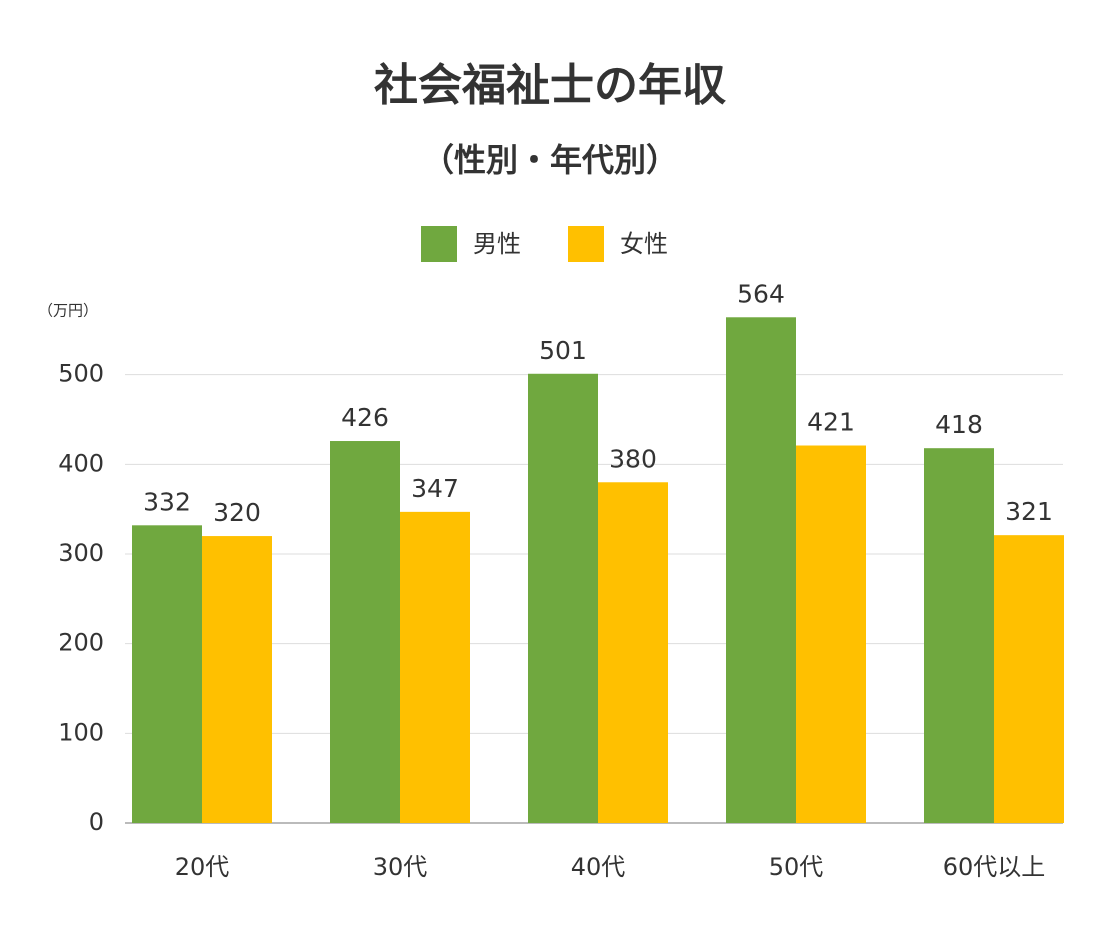  Describe the element at coordinates (994, 867) in the screenshot. I see `x-tick-label: 60代以上` at that location.